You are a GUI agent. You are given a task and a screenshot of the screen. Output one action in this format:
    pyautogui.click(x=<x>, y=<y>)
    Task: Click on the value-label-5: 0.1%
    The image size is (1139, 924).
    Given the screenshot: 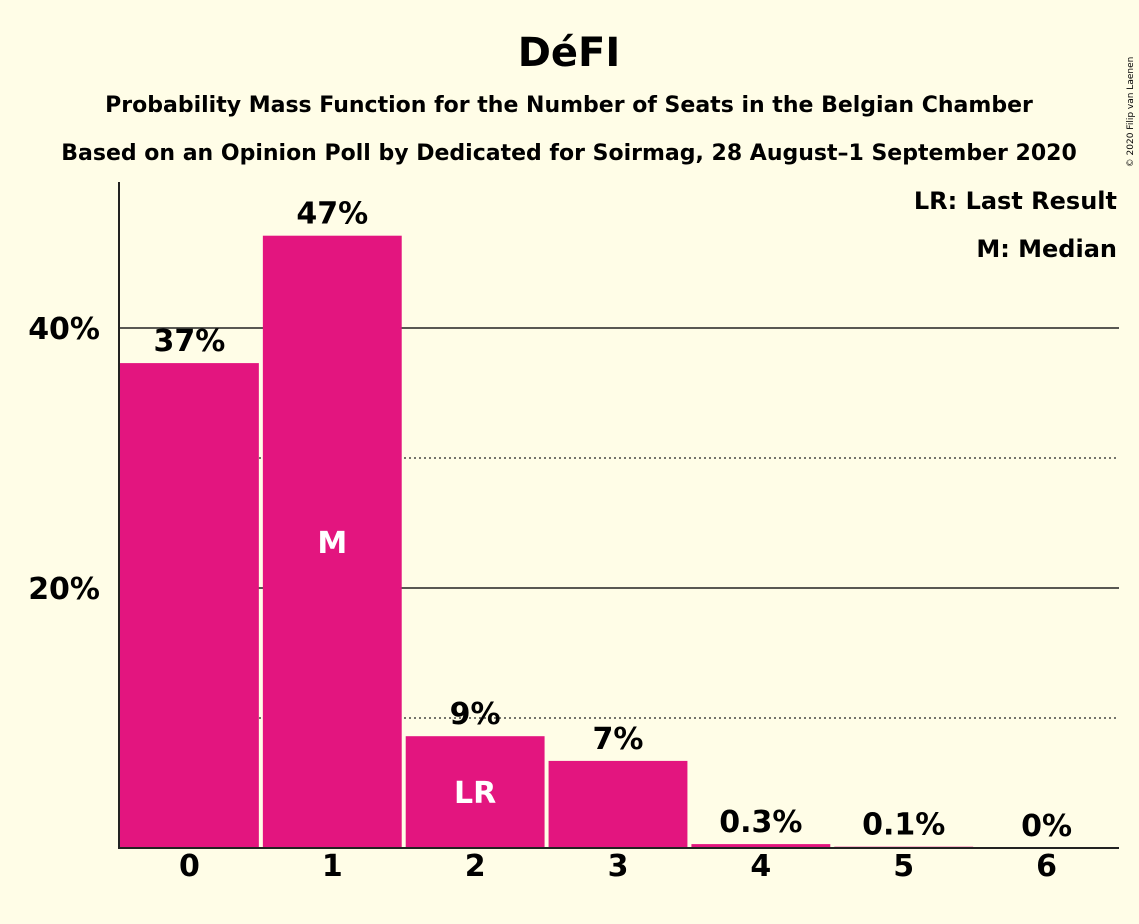 What is the action you would take?
    pyautogui.click(x=903, y=825)
    